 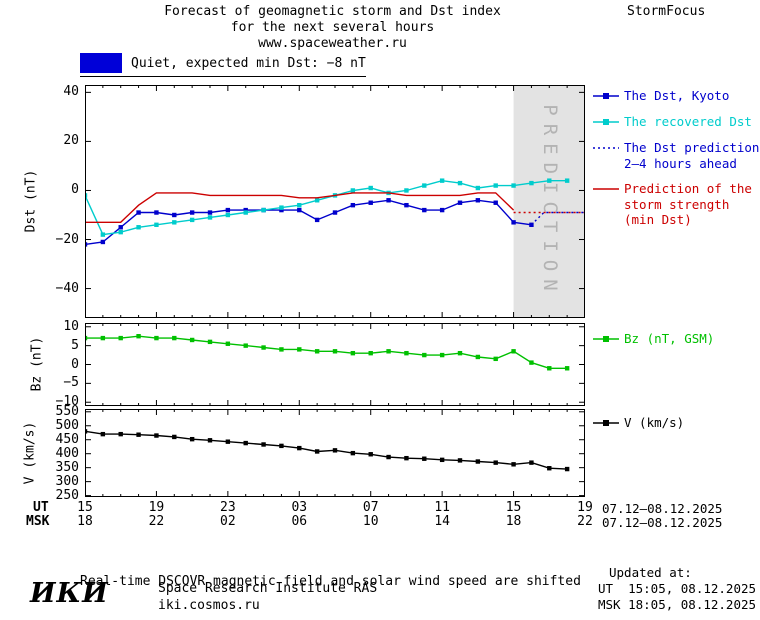 I want to click on x-tick-label: 03, so click(x=299, y=507).